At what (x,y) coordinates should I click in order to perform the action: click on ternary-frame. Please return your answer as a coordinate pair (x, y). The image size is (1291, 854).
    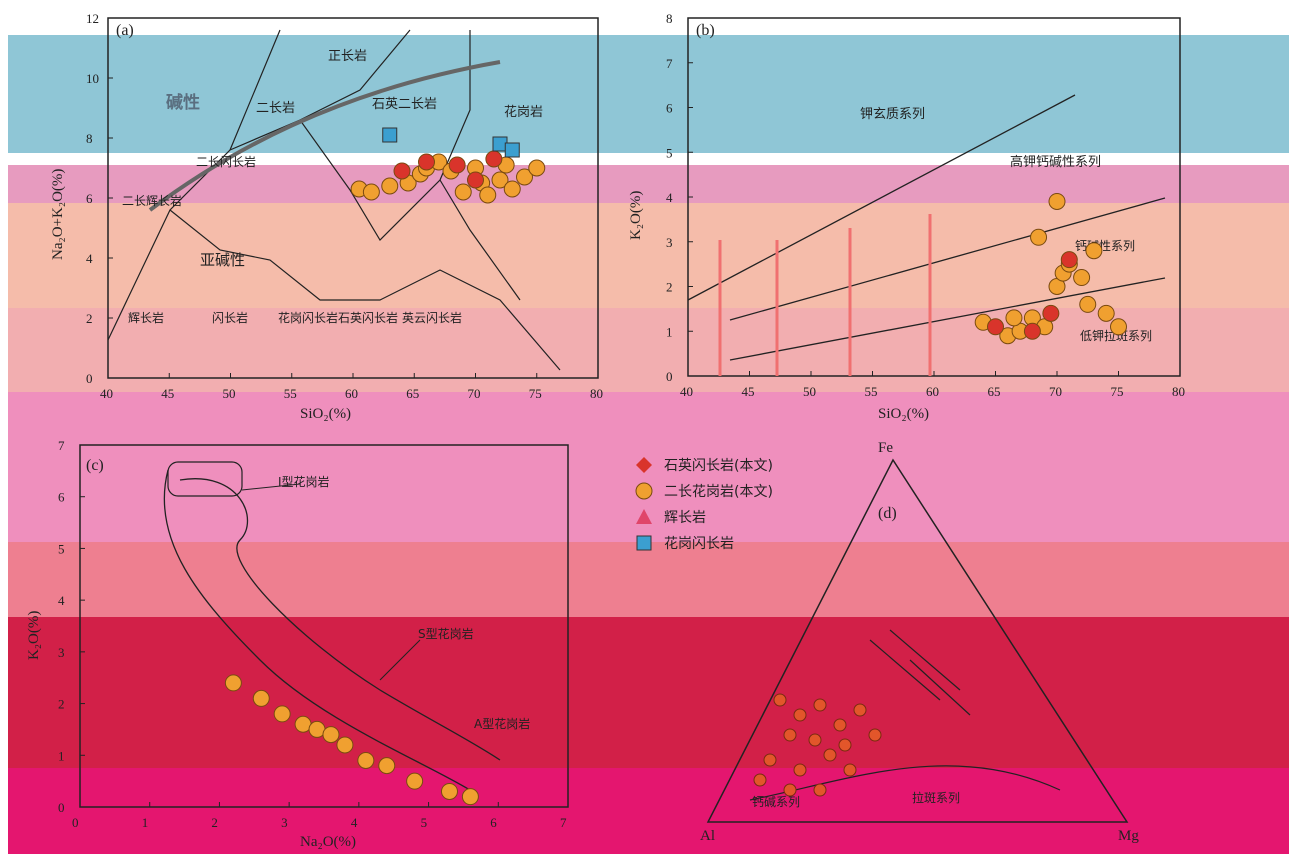
    Looking at the image, I should click on (917, 640).